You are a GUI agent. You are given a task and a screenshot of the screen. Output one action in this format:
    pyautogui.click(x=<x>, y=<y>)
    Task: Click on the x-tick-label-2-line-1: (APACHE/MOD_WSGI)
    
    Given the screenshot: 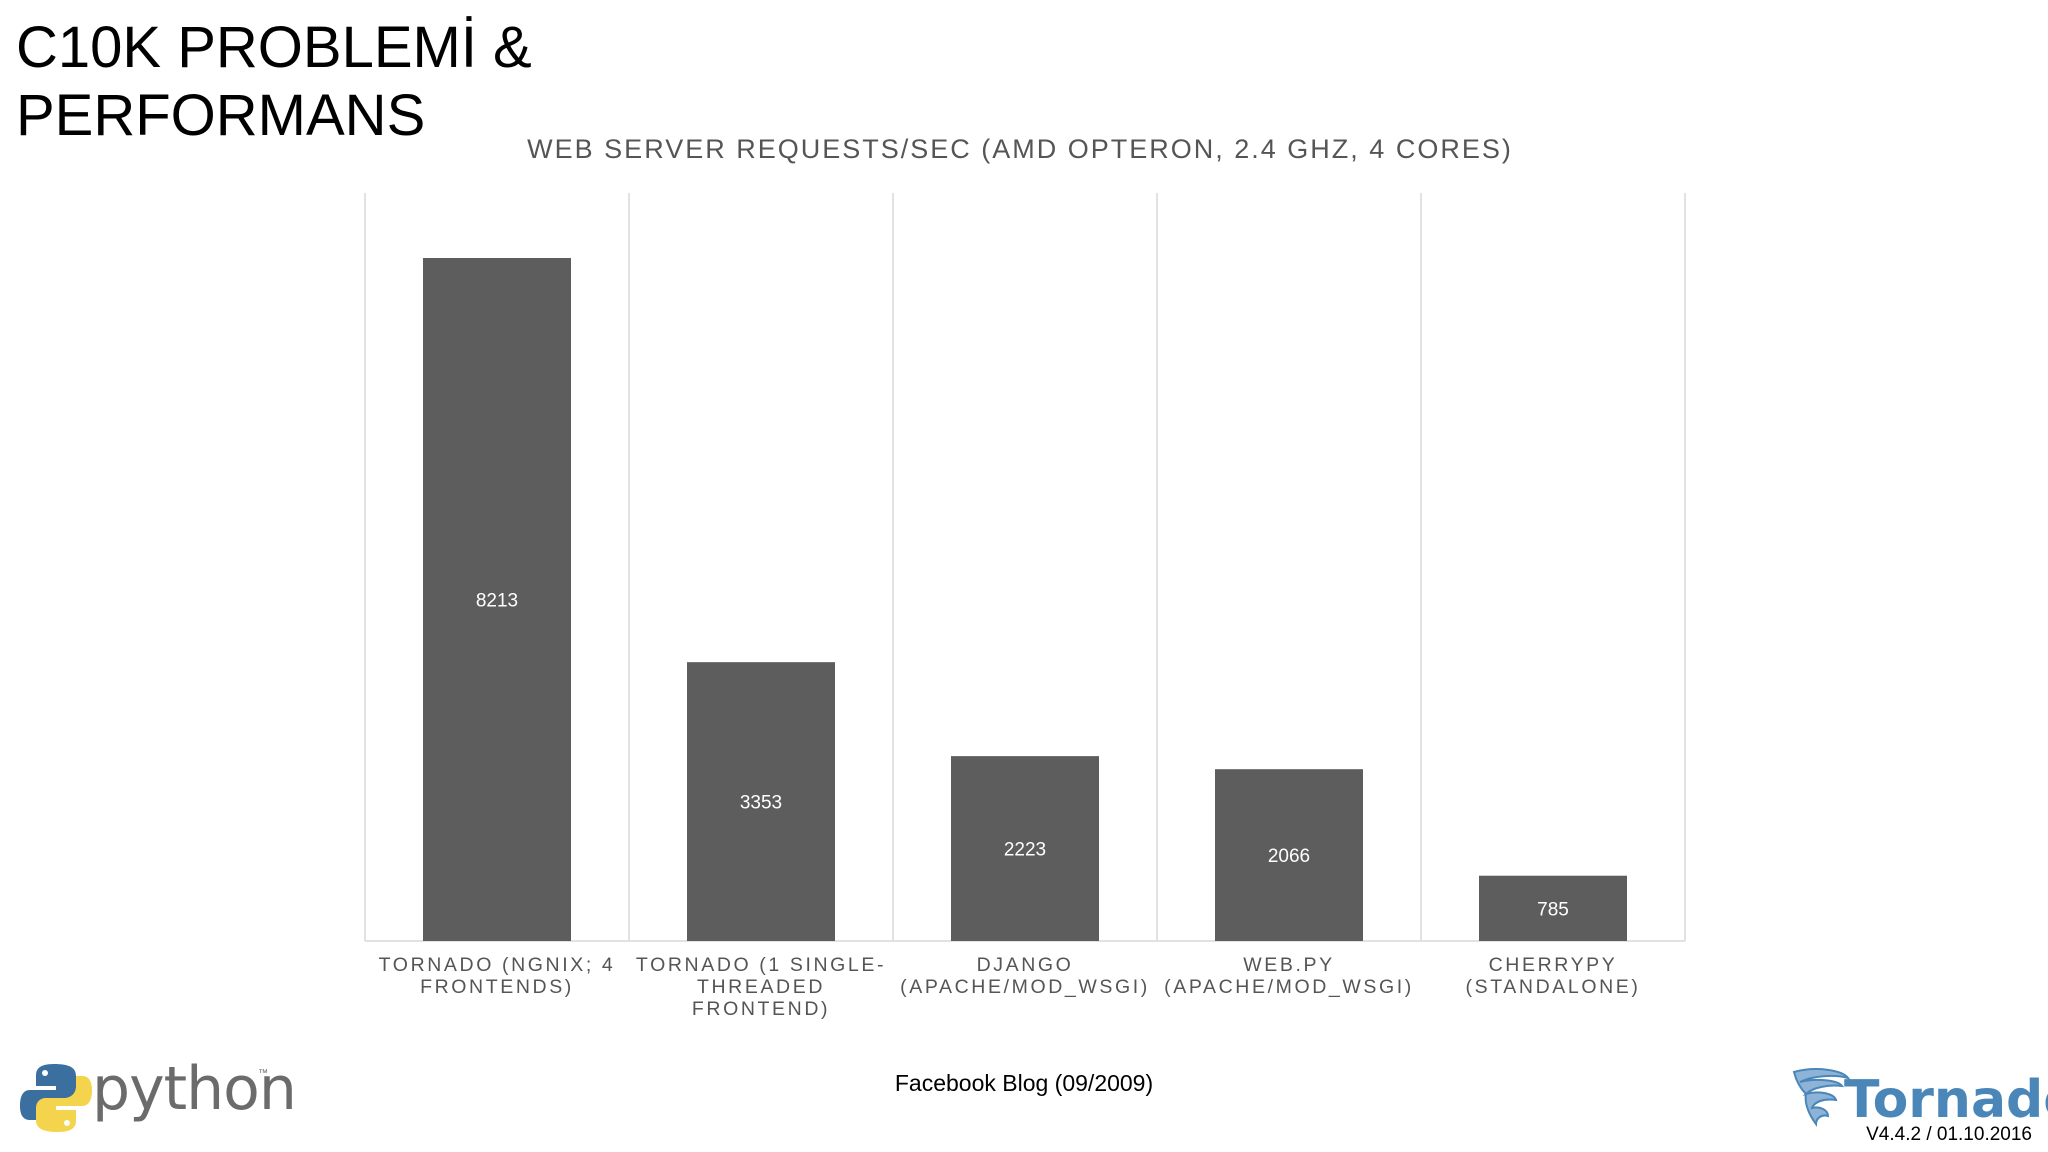 What is the action you would take?
    pyautogui.click(x=1025, y=987)
    